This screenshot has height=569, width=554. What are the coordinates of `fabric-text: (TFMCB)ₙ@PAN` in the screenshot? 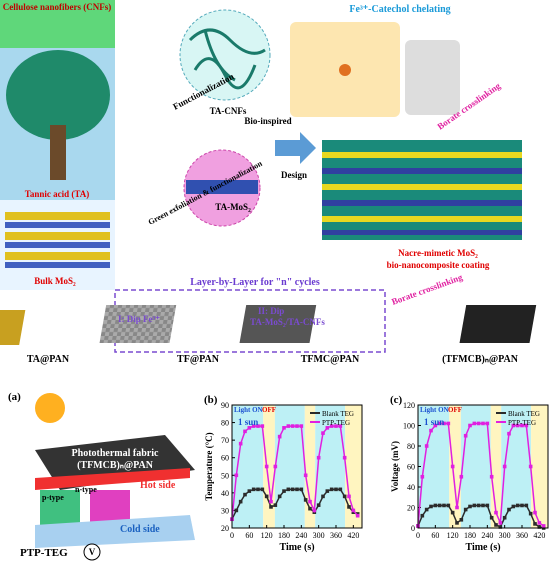 It's located at (115, 465).